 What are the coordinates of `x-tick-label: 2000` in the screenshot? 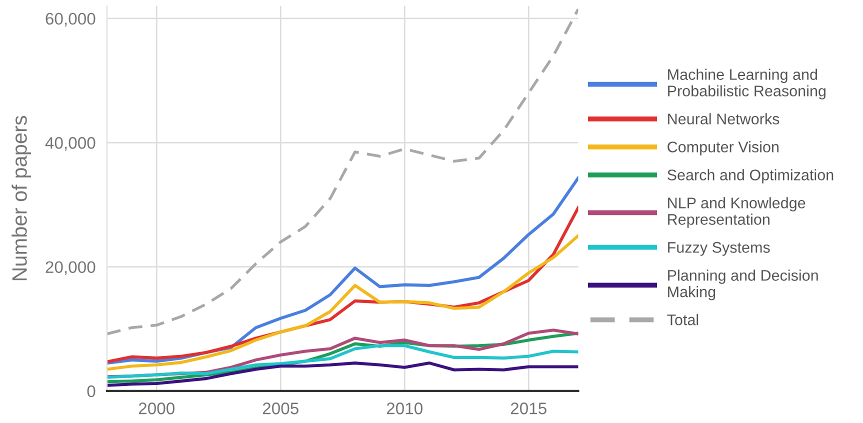 It's located at (156, 408).